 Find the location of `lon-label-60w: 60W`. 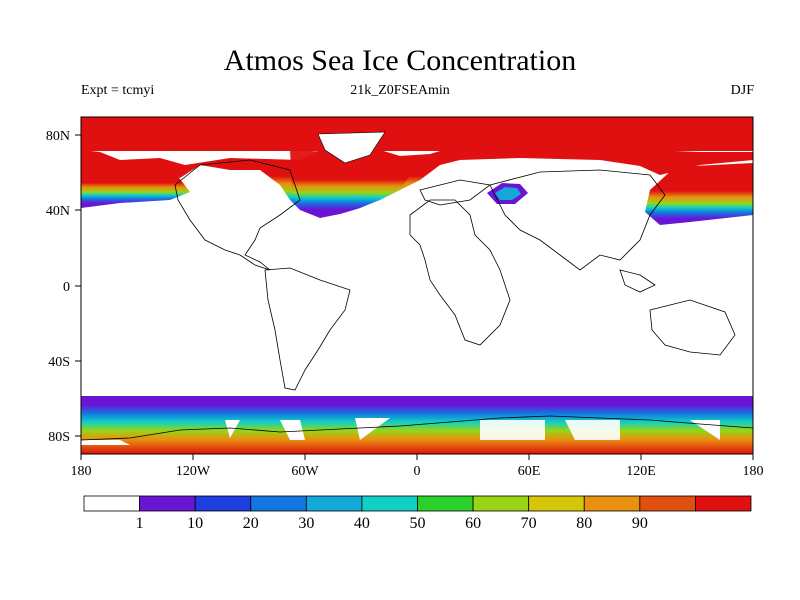

lon-label-60w: 60W is located at coordinates (305, 471).